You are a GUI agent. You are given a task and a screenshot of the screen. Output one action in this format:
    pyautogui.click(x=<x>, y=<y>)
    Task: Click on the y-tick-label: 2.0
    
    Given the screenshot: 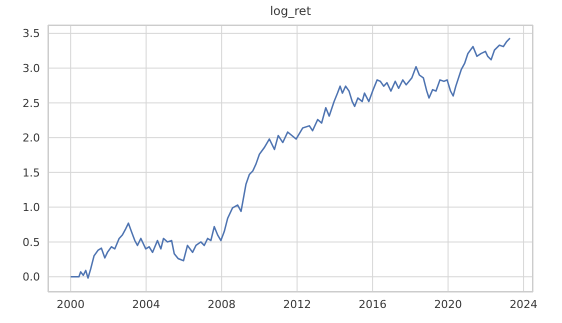 What is the action you would take?
    pyautogui.click(x=31, y=138)
    